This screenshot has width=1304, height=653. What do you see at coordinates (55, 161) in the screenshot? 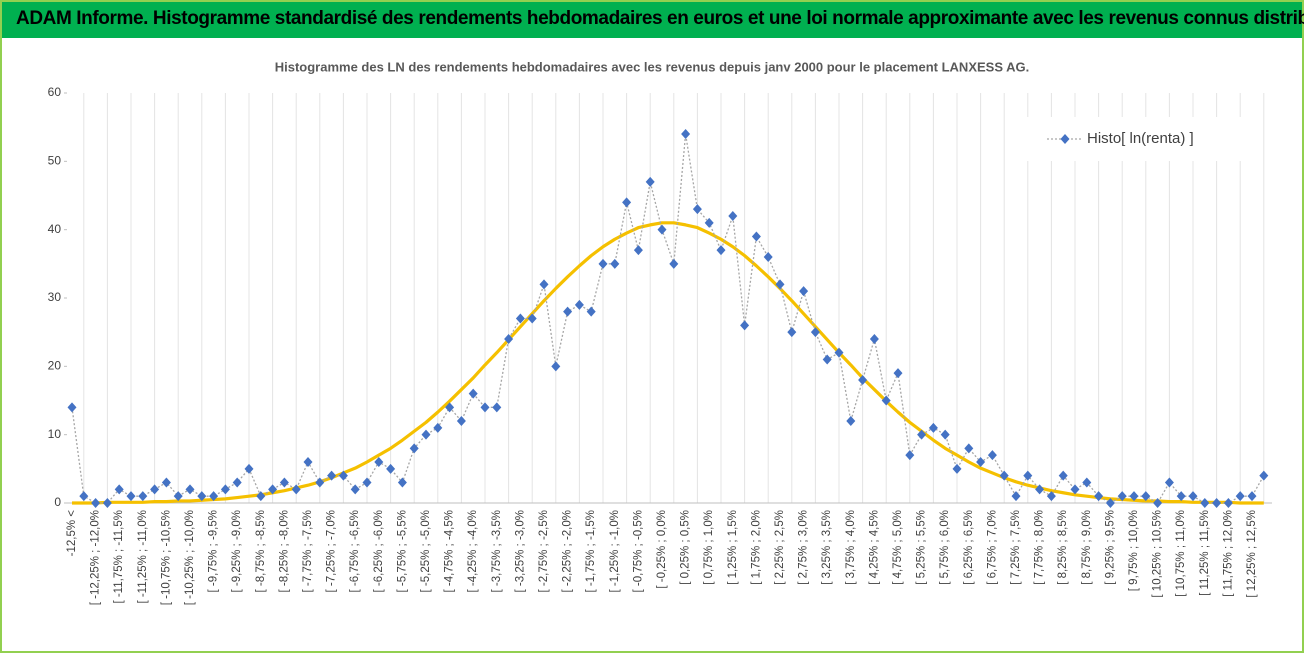
I see `y-tick-label: 50` at bounding box center [55, 161].